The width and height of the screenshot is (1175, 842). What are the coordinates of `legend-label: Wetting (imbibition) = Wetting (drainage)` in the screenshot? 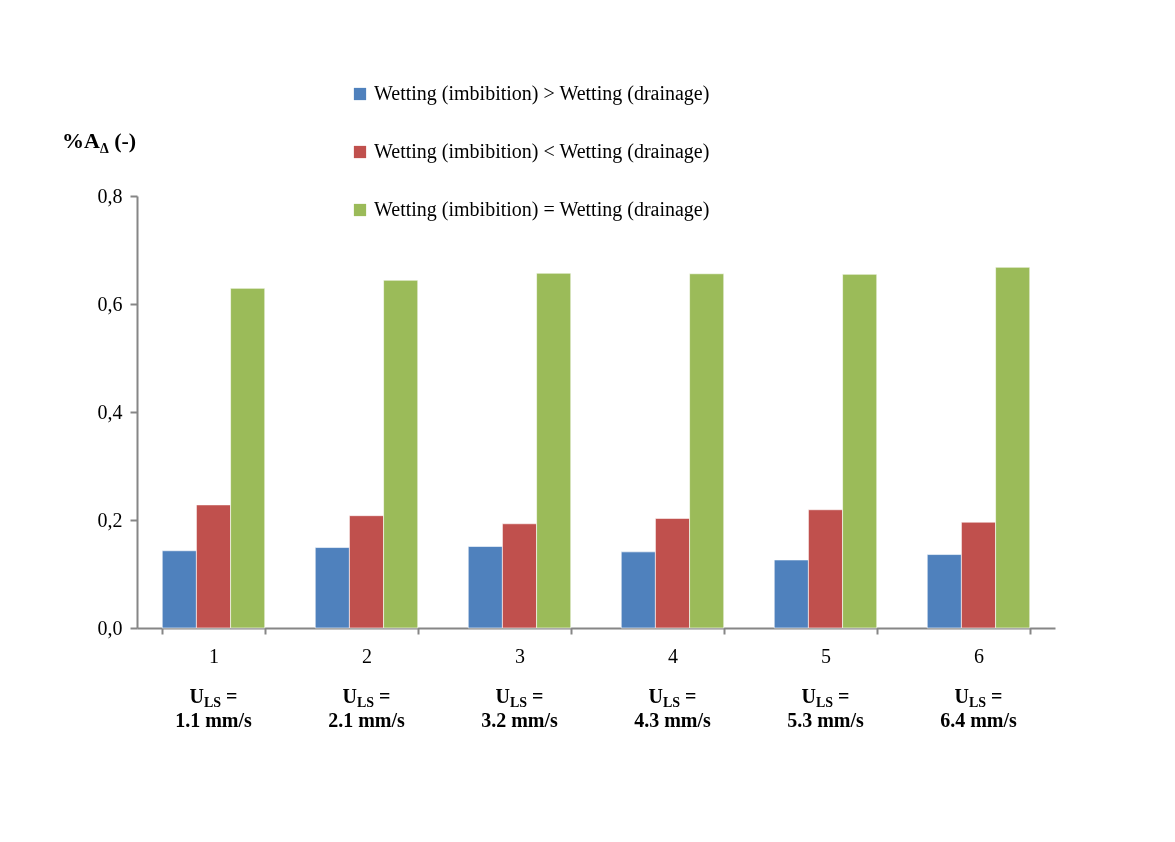 It's located at (542, 209).